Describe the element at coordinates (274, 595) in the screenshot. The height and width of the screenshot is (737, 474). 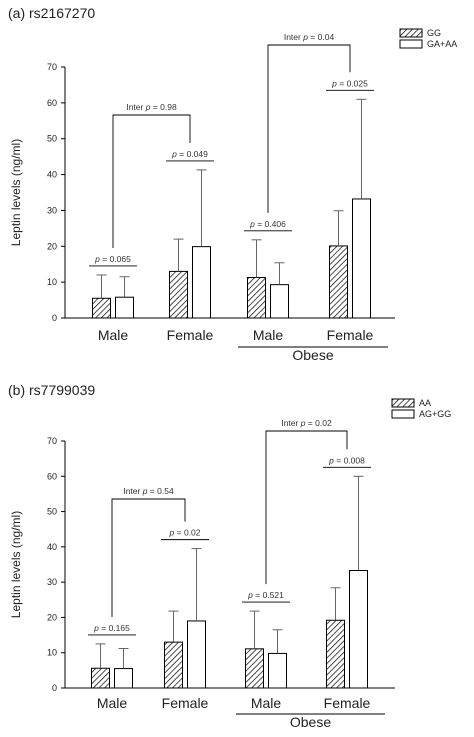
I see `pvalue: 0.521` at that location.